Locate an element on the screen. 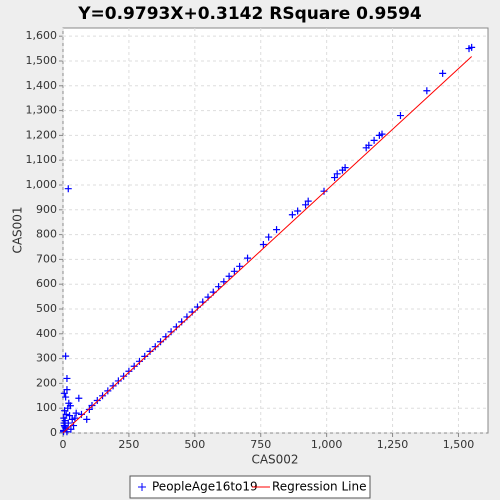 The image size is (500, 500). x-tick-label: 750 is located at coordinates (260, 444).